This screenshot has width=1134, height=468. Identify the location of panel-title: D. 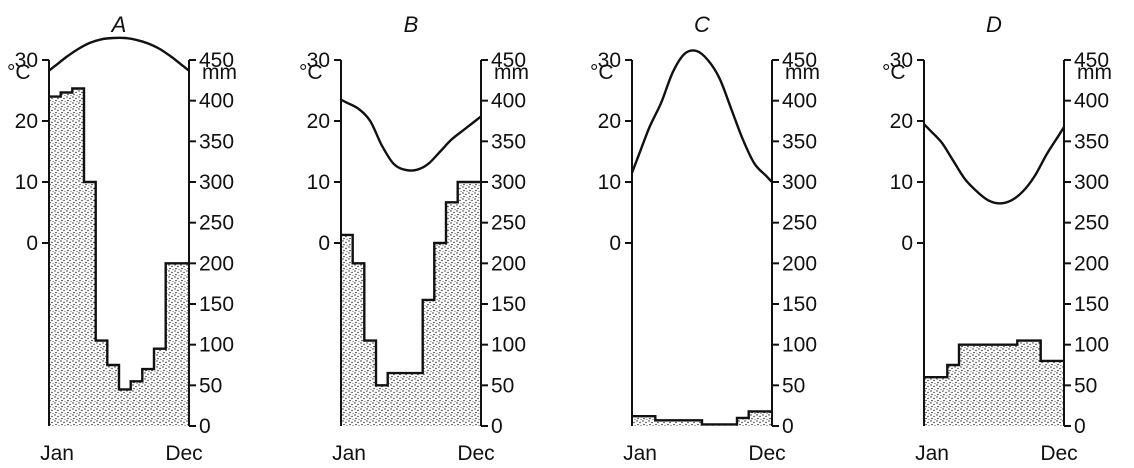
(994, 24).